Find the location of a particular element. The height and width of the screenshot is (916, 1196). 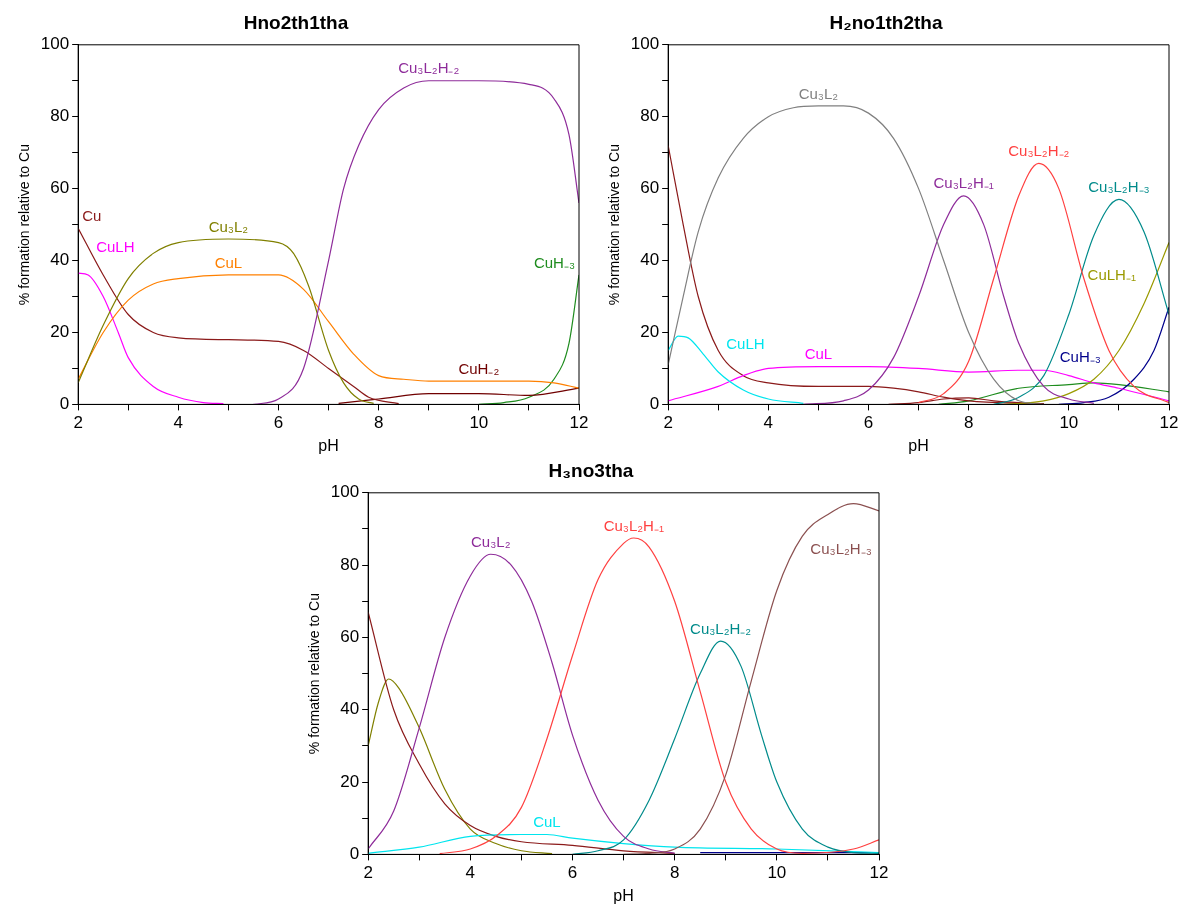

chart-title: H₂no1th2tha is located at coordinates (886, 22).